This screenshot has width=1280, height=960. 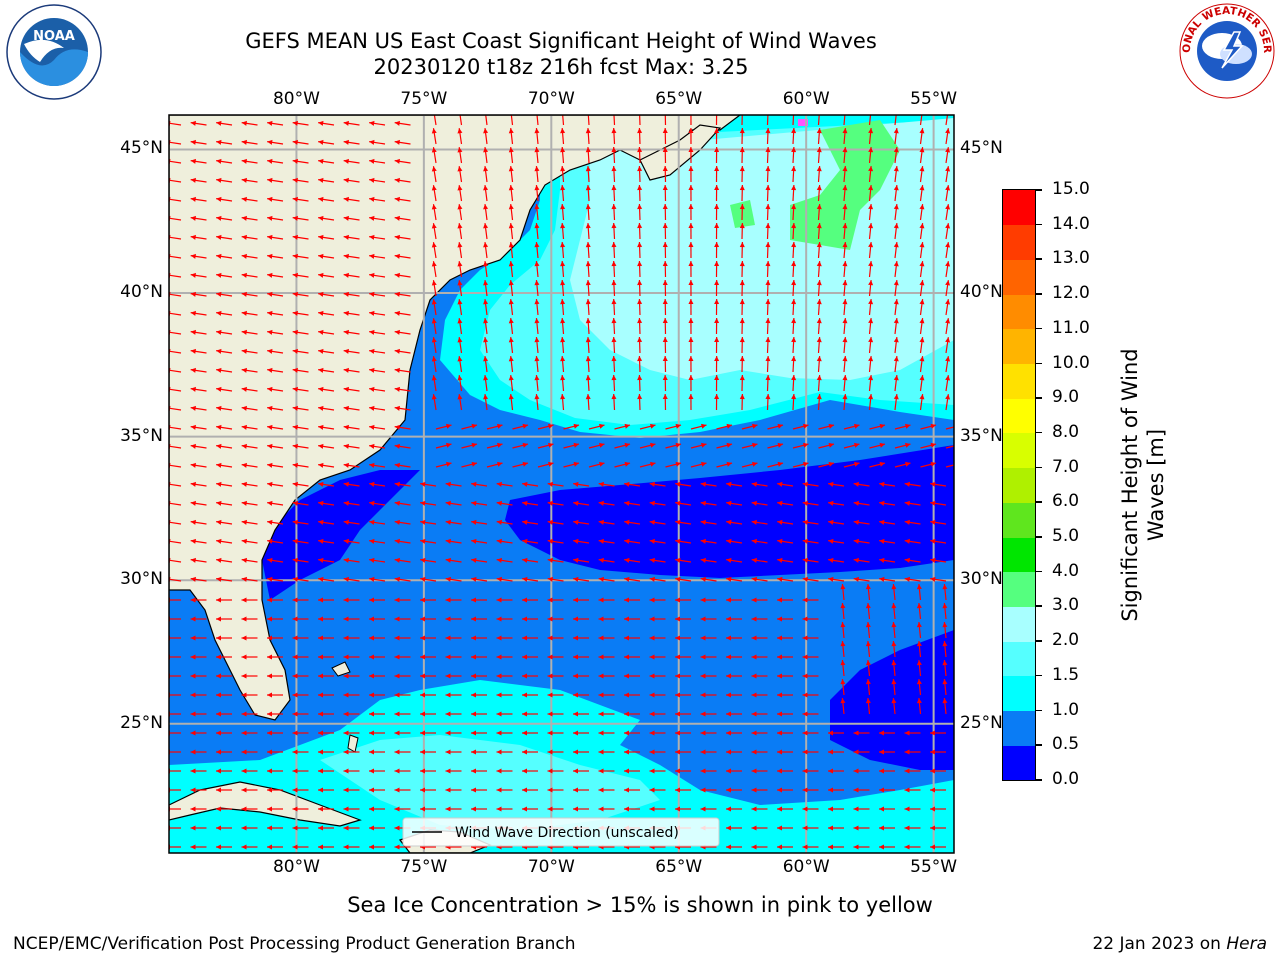 I want to click on wave-direction-arrow, so click(x=175, y=390).